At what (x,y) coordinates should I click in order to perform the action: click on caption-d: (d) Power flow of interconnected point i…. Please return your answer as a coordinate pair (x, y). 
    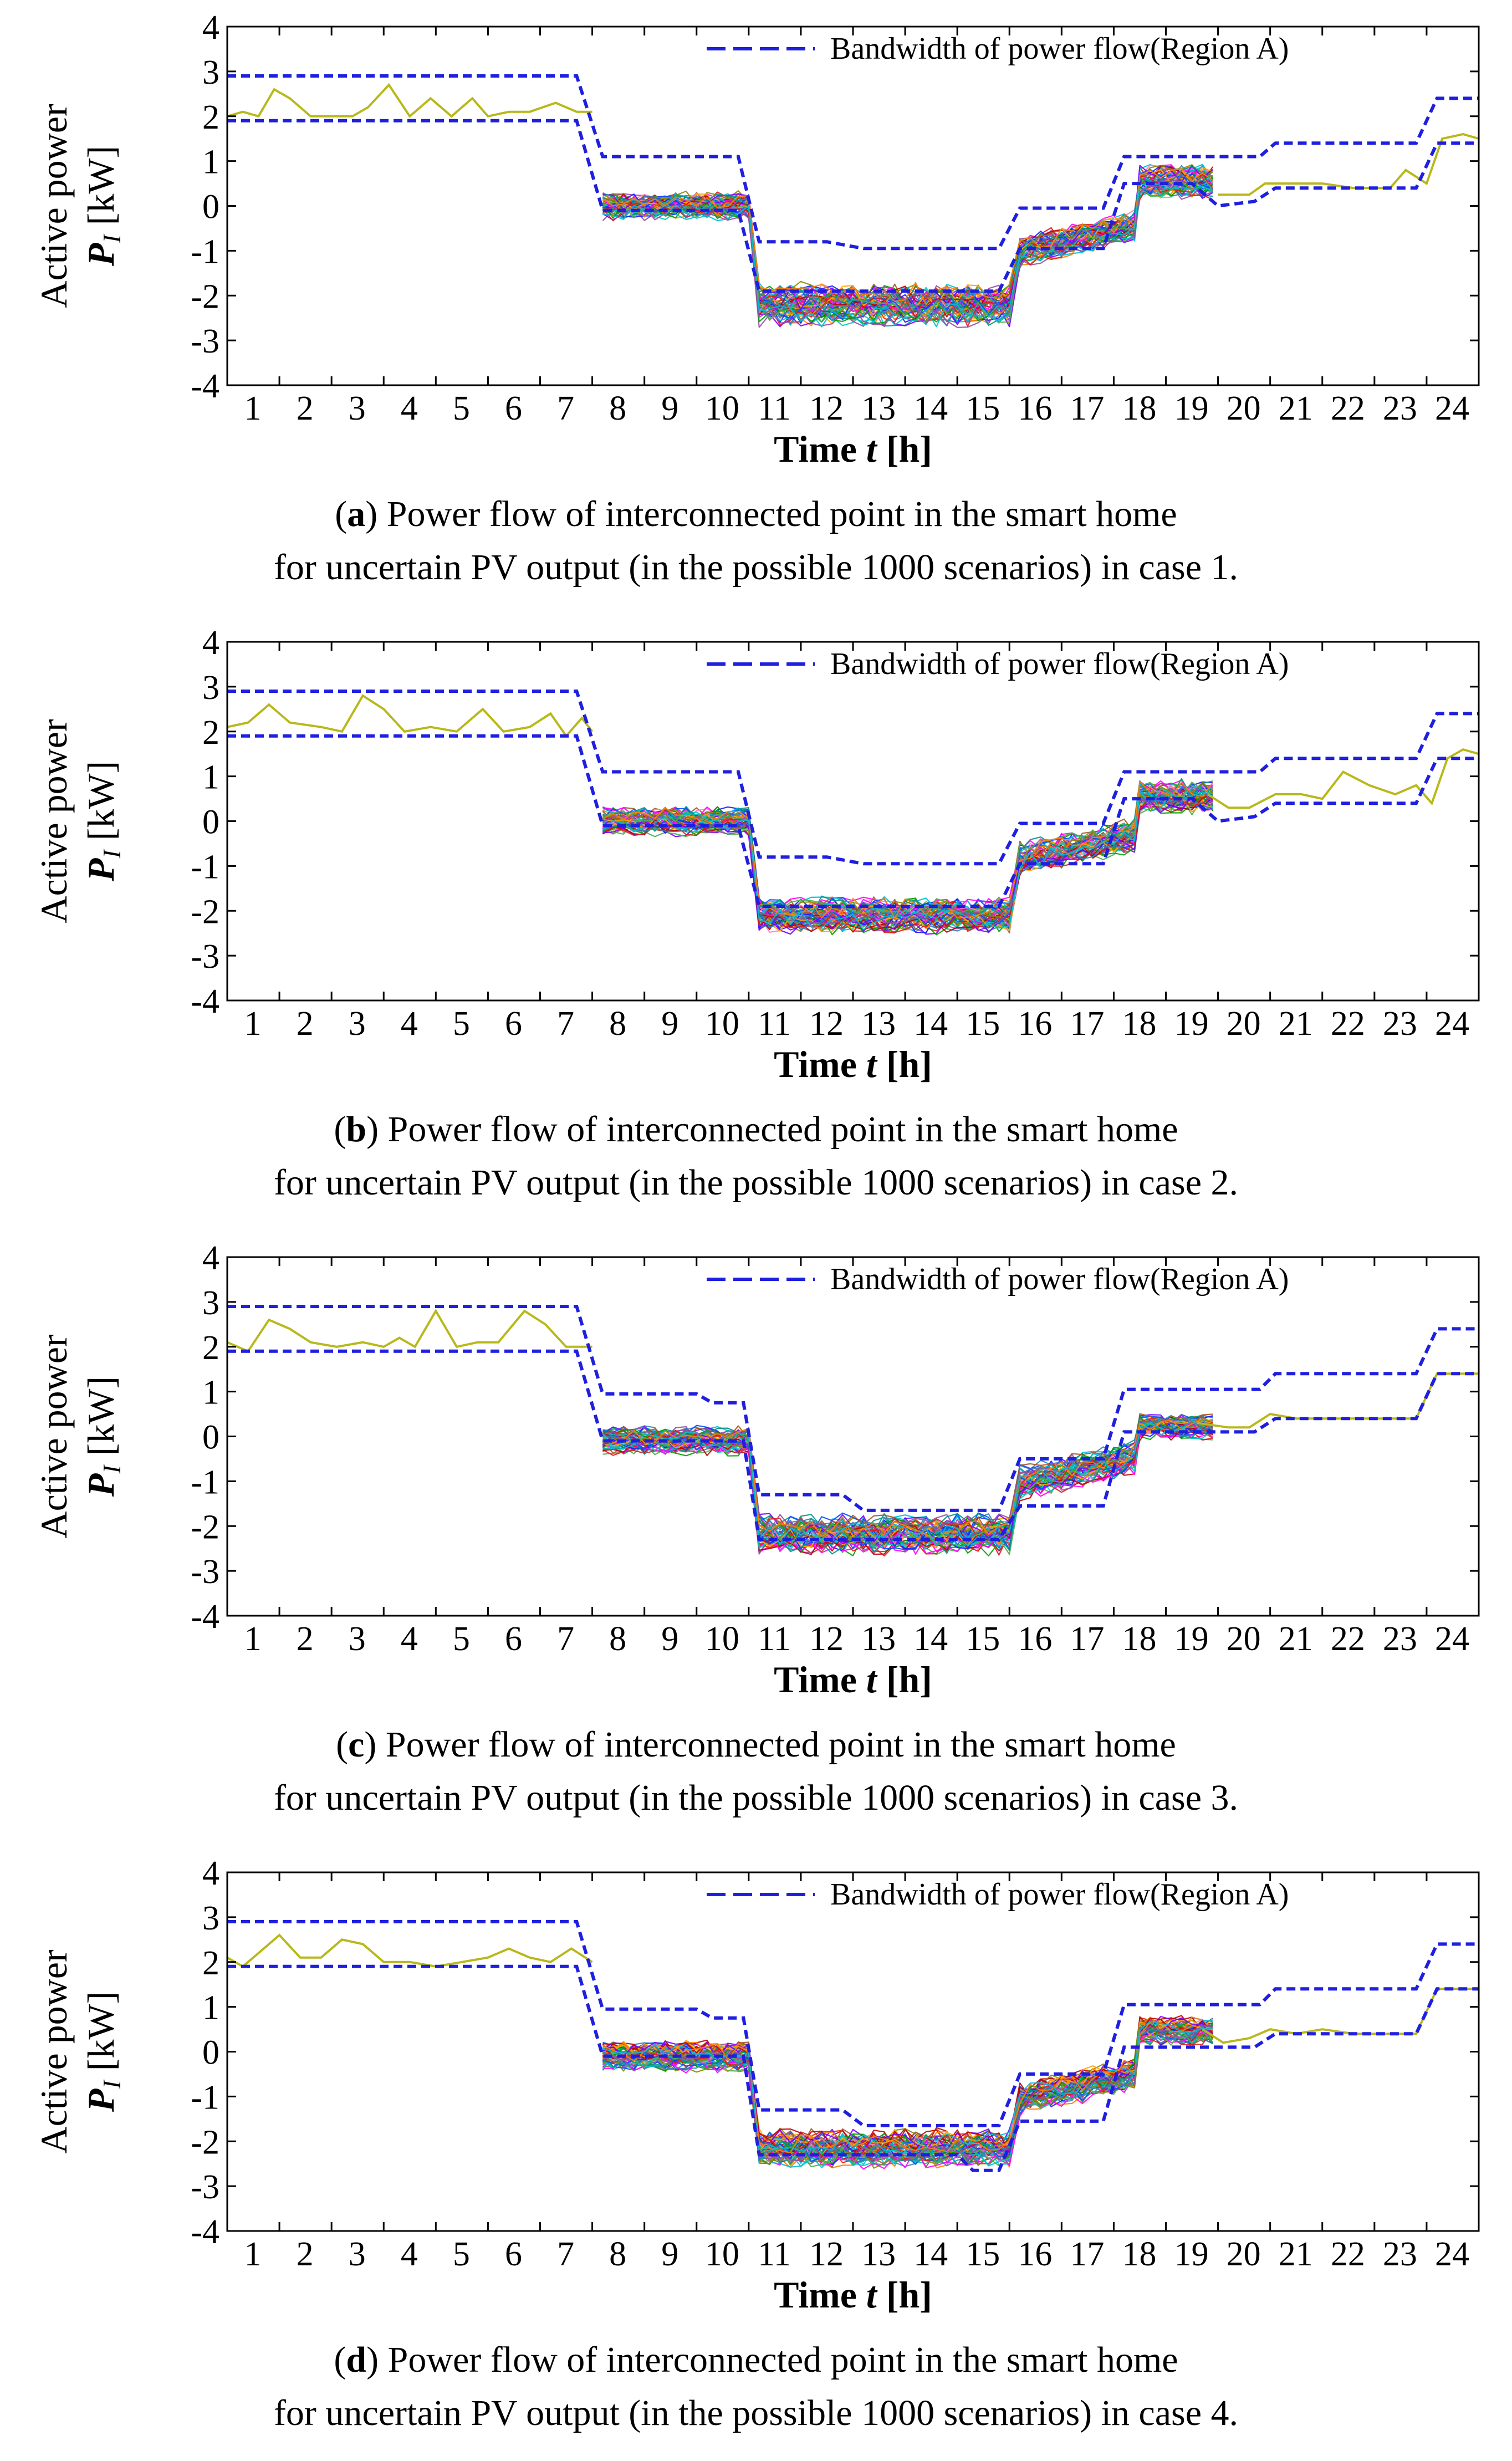
    Looking at the image, I should click on (756, 2386).